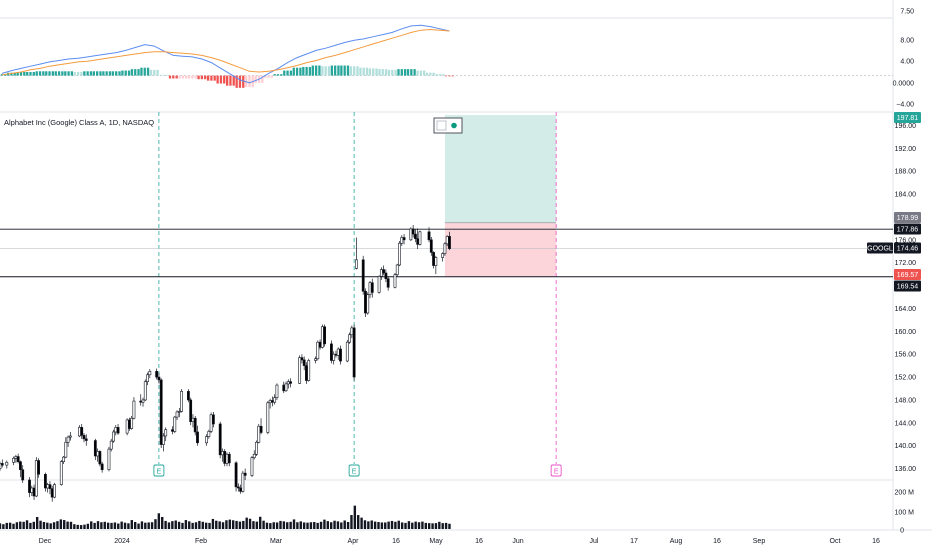  What do you see at coordinates (276, 541) in the screenshot?
I see `time-tick-label: Mar` at bounding box center [276, 541].